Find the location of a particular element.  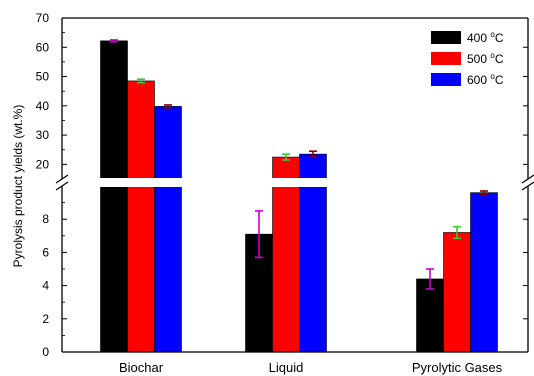

legend-label-500: 500 oC is located at coordinates (485, 58).